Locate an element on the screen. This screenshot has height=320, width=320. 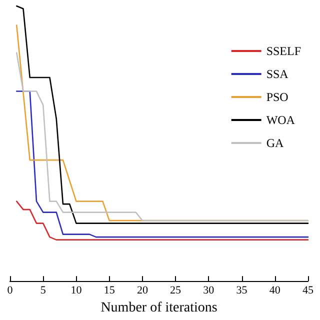
legend-label: WOA is located at coordinates (281, 120).